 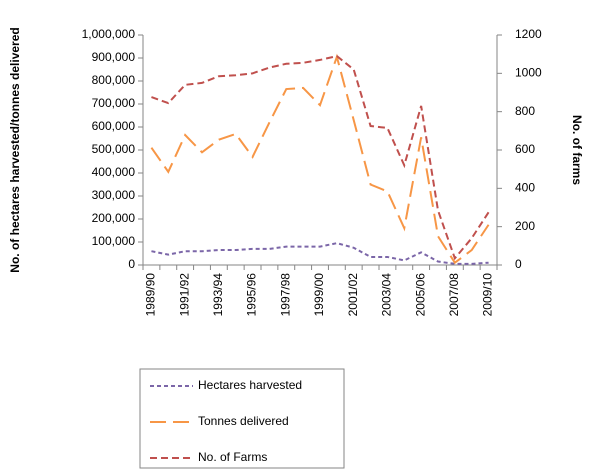 I want to click on x-tick-label: 1989/90, so click(x=151, y=295).